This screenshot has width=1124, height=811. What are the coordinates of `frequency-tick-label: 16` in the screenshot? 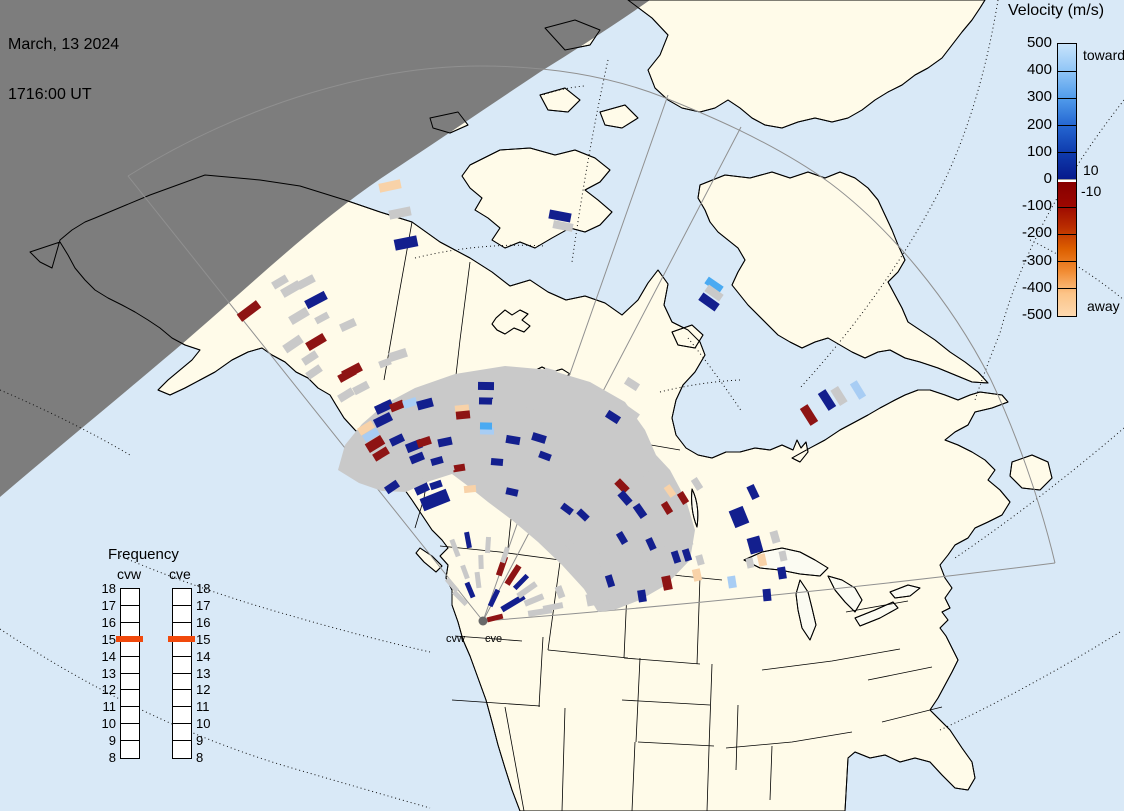 It's located at (108, 622).